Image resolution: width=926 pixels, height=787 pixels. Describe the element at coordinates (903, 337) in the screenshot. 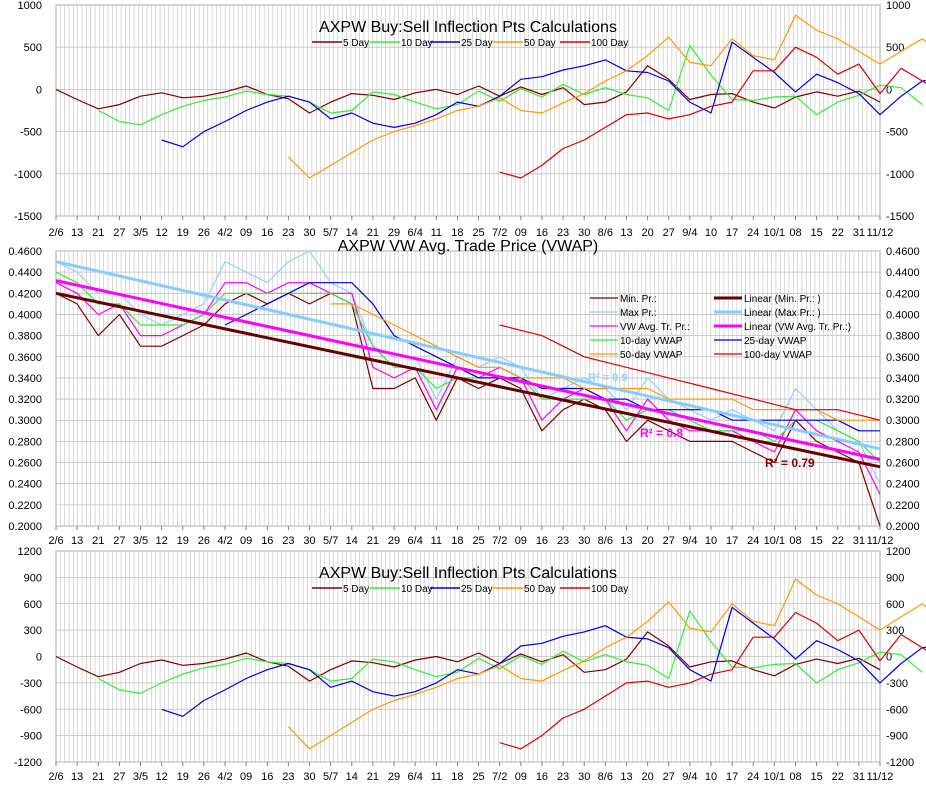

I see `y-tick-label-right: 0.3800` at that location.